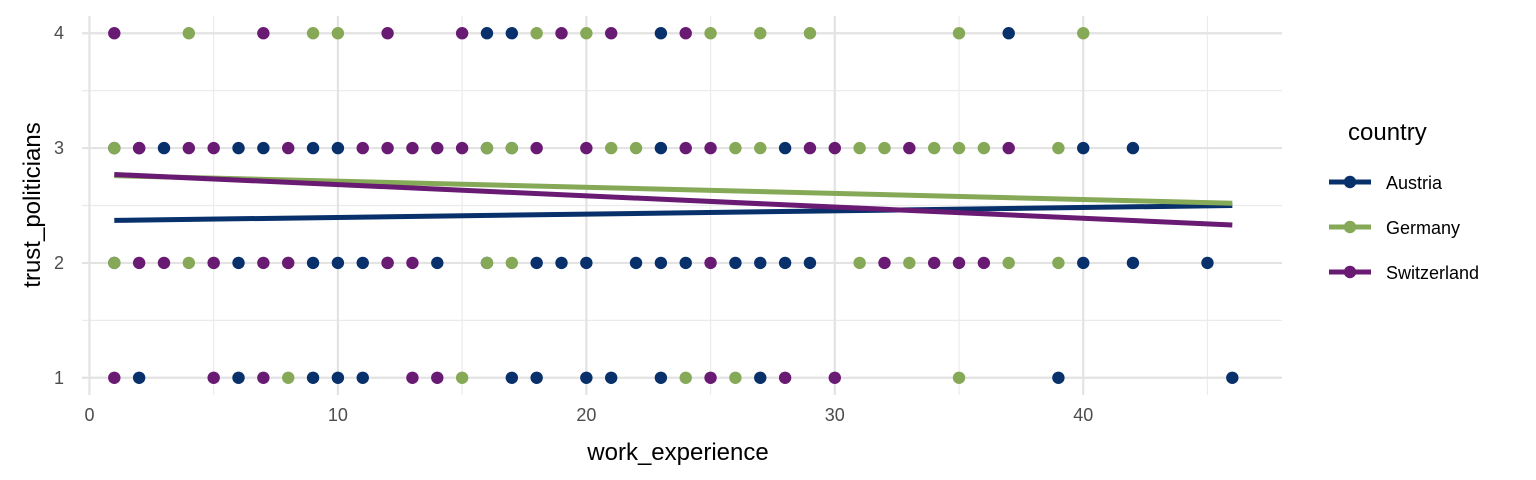 The image size is (1536, 480). What do you see at coordinates (835, 415) in the screenshot?
I see `x-tick-label: 30` at bounding box center [835, 415].